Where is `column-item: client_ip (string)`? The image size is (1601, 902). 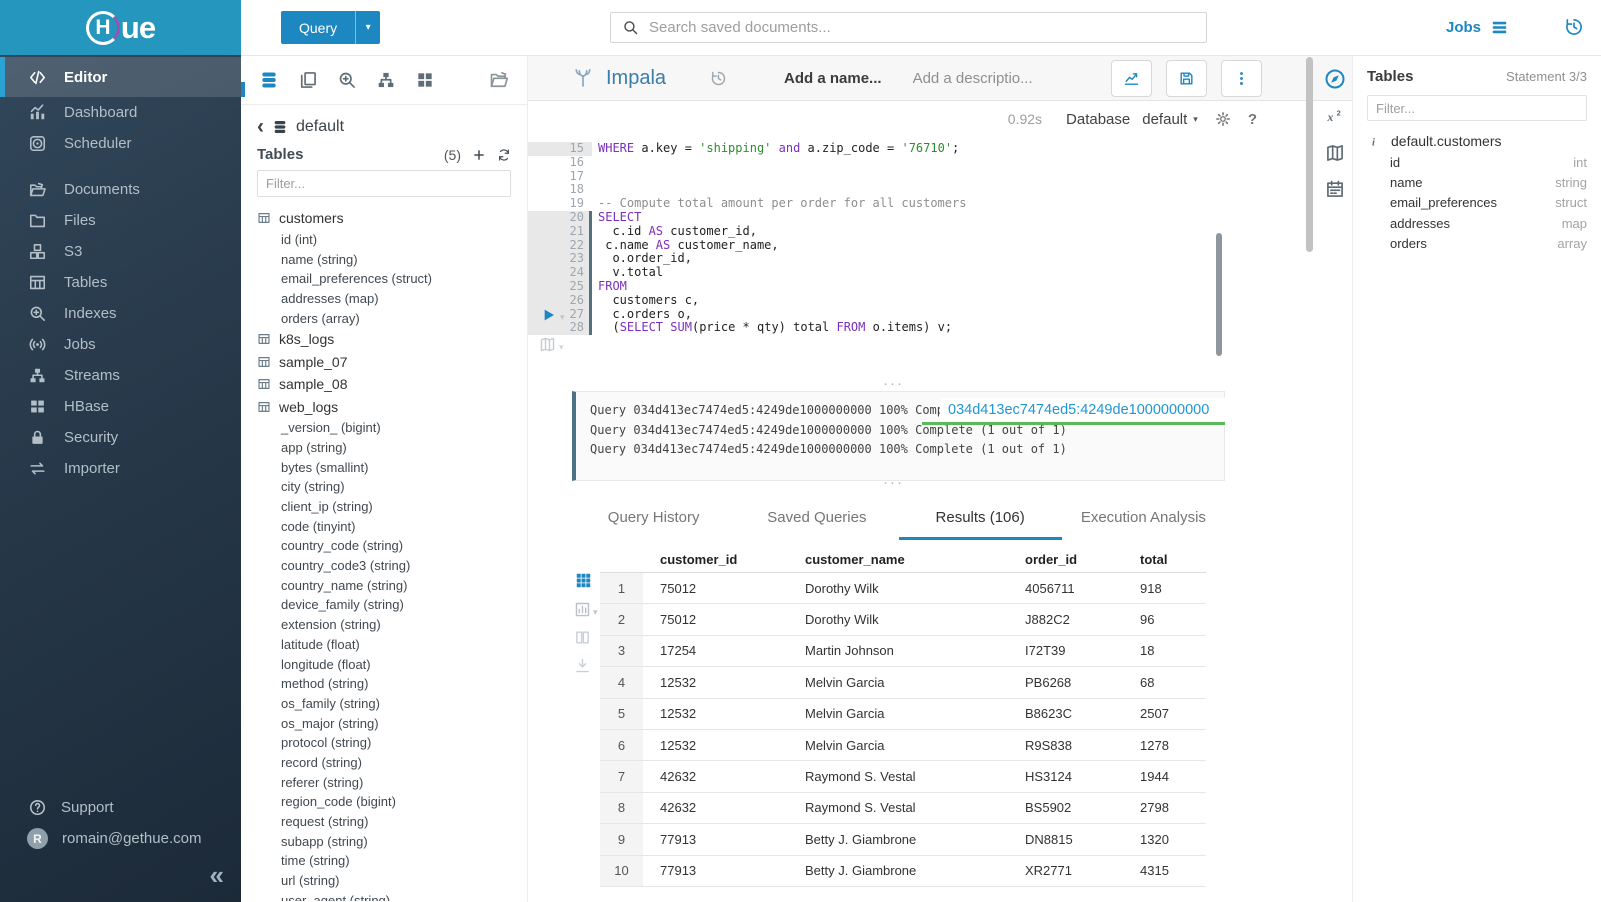
column-item: client_ip (string) is located at coordinates (327, 507).